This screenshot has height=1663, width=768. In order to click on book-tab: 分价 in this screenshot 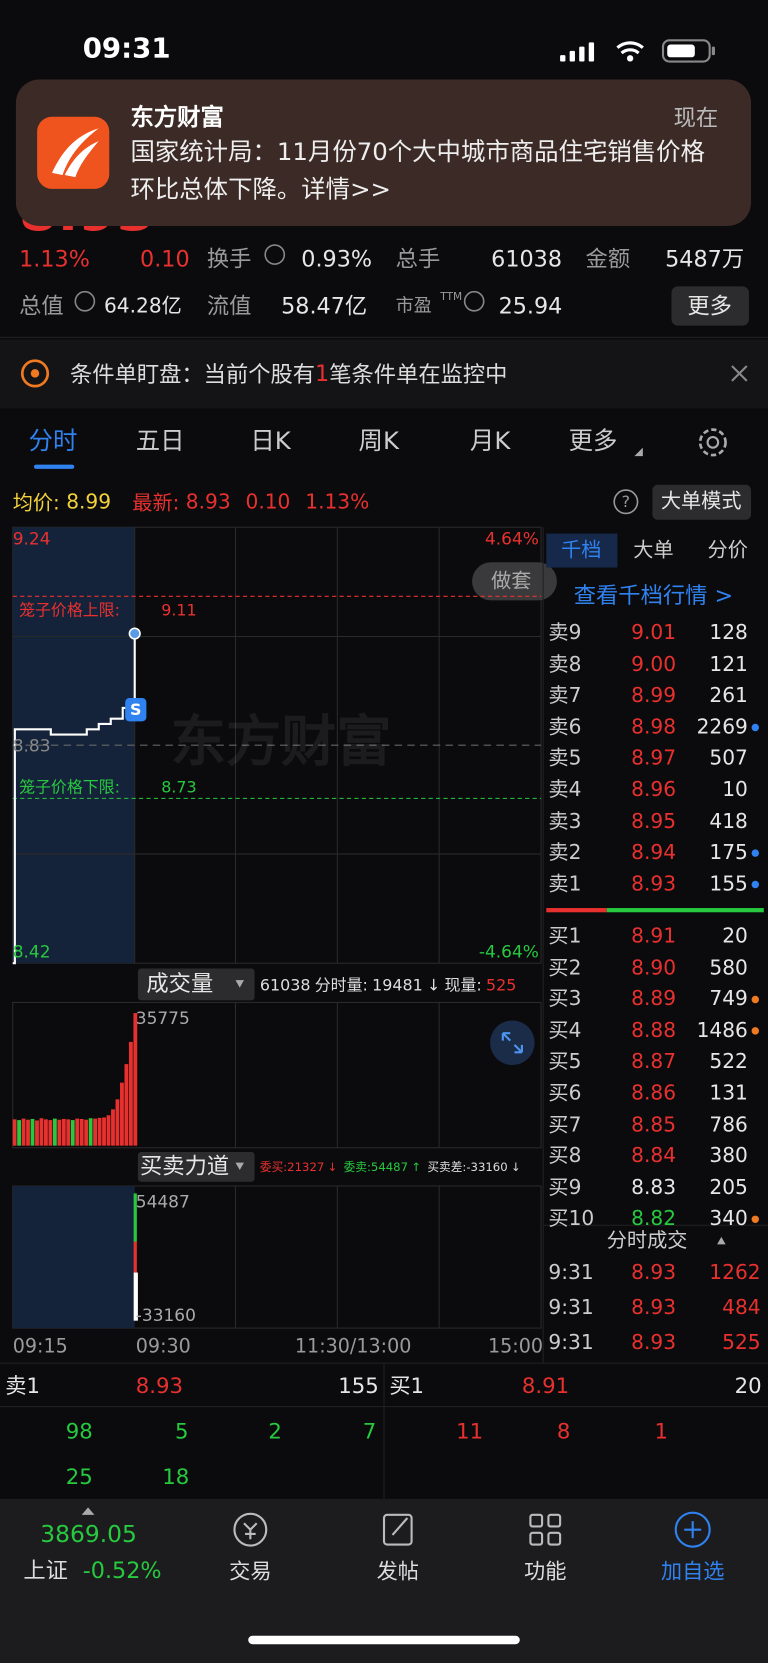, I will do `click(727, 550)`.